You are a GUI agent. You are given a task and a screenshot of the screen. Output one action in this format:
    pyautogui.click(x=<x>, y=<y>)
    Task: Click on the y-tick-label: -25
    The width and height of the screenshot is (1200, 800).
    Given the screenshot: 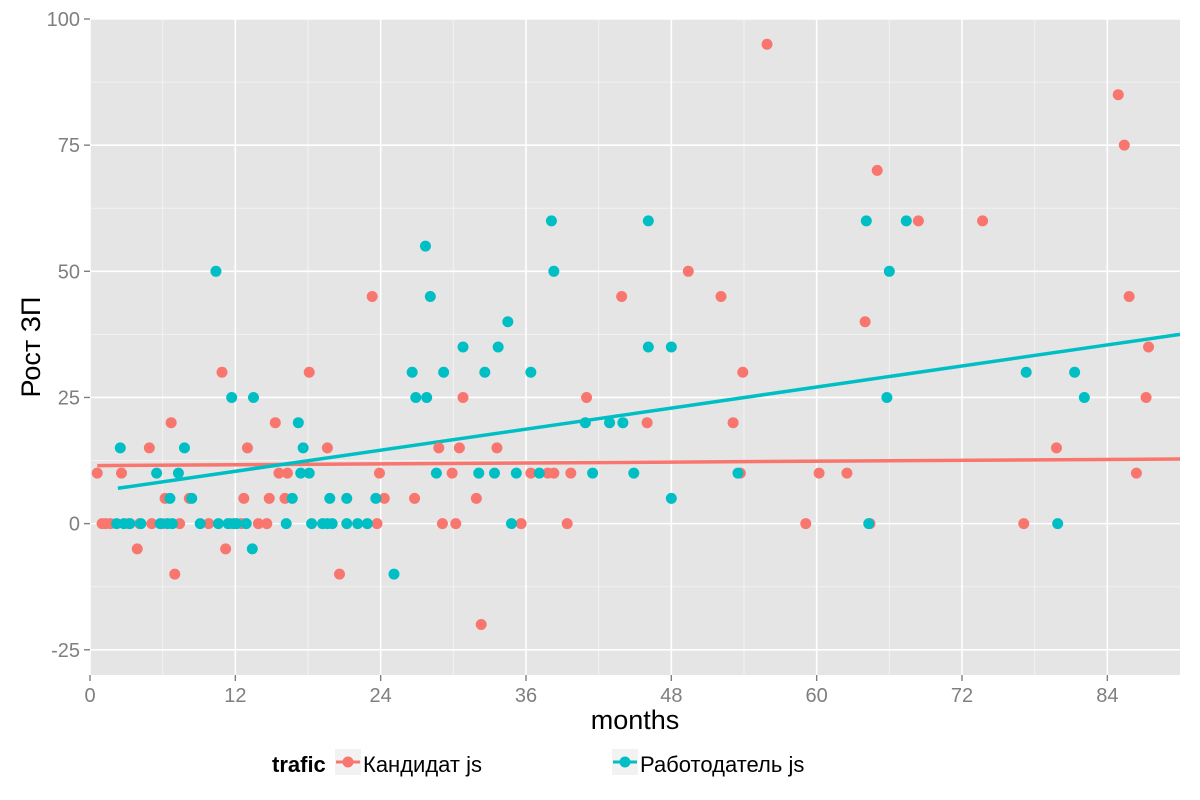 What is the action you would take?
    pyautogui.click(x=65, y=651)
    